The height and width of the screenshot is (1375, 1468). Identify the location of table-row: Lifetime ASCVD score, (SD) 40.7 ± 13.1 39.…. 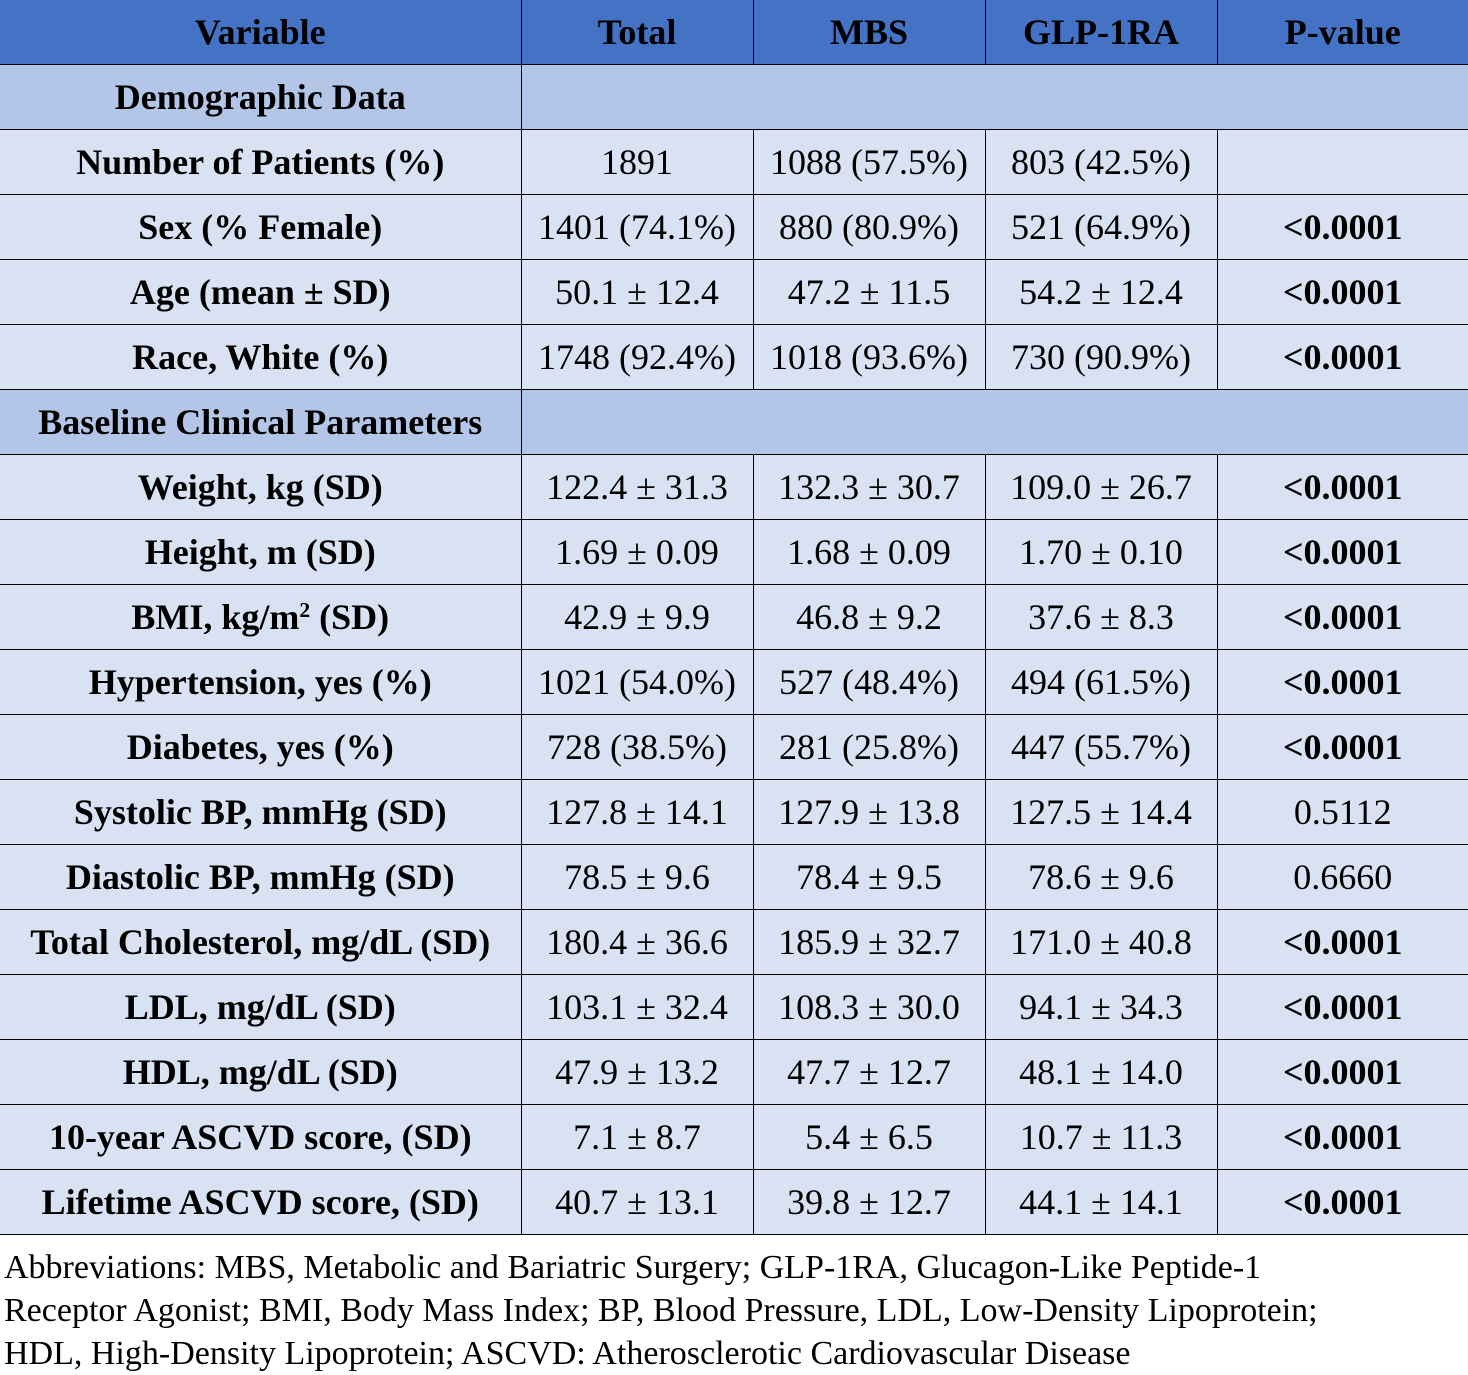
(734, 1202).